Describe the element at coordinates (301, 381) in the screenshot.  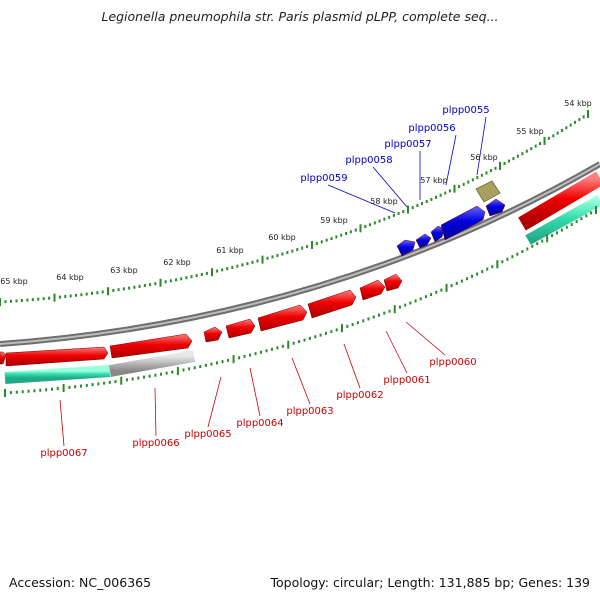
I see `callout-line-plpp0063` at that location.